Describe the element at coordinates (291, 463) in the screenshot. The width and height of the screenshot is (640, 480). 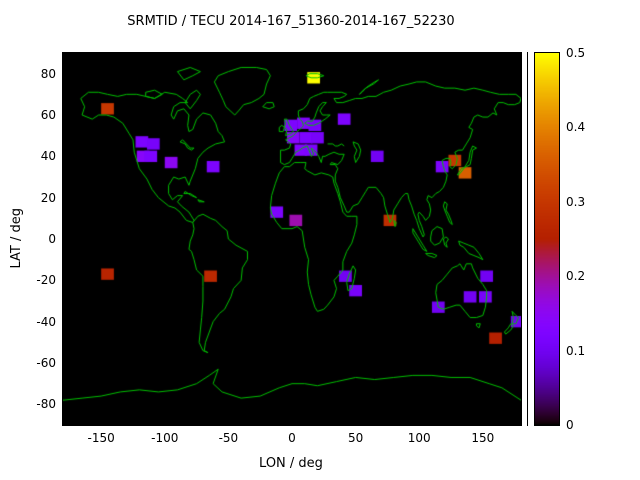
I see `x-axis-label: LON / deg` at that location.